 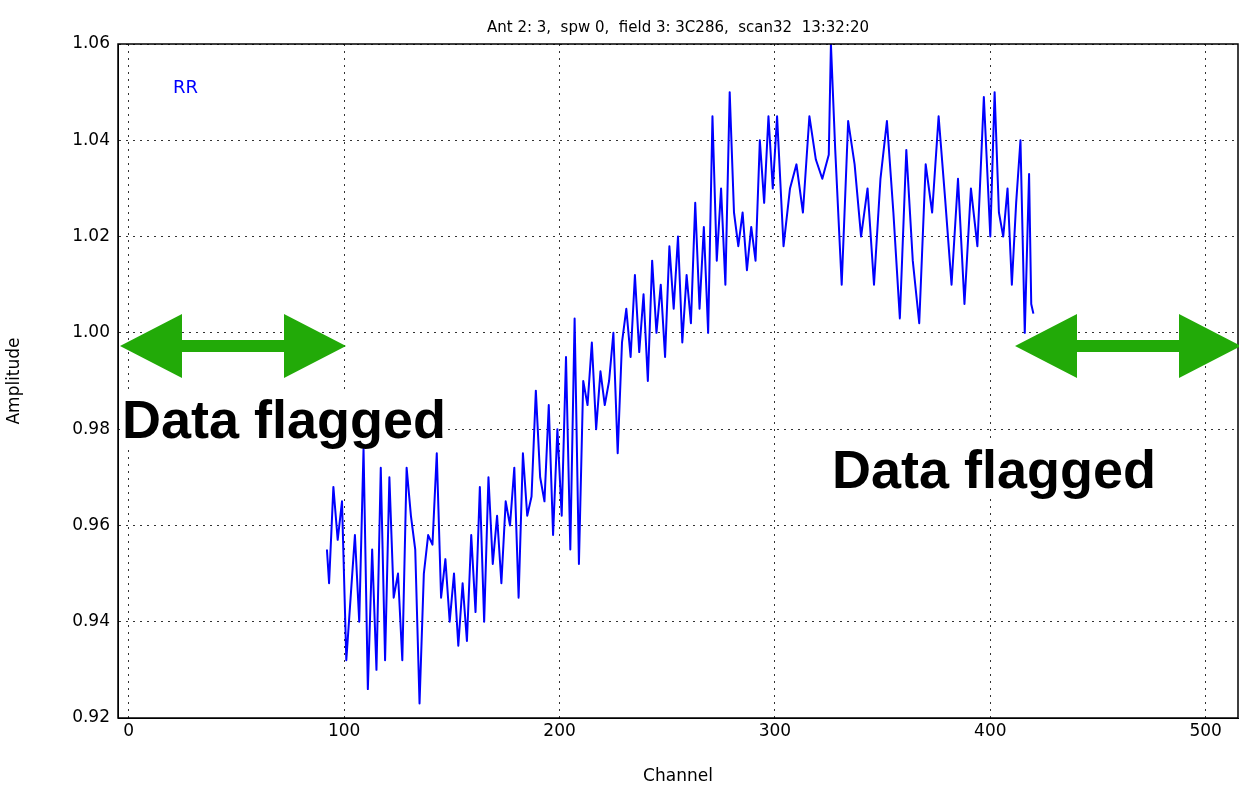 I want to click on y-tick-label: 0.96, so click(x=91, y=523).